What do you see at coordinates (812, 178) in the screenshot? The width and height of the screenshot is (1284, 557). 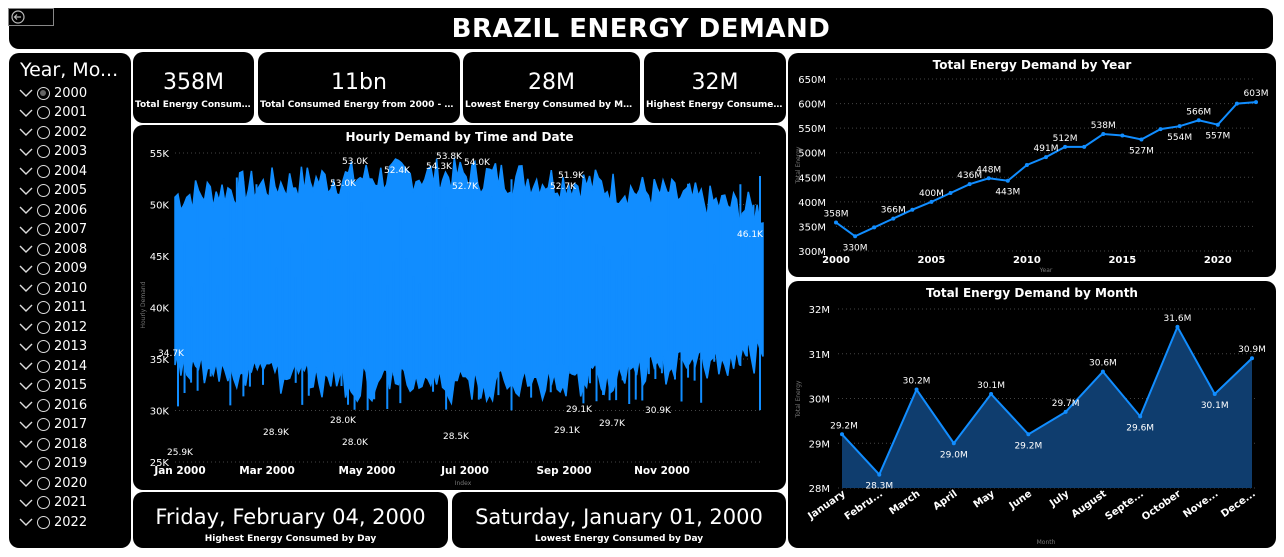 I see `y-tick-label: 450M` at bounding box center [812, 178].